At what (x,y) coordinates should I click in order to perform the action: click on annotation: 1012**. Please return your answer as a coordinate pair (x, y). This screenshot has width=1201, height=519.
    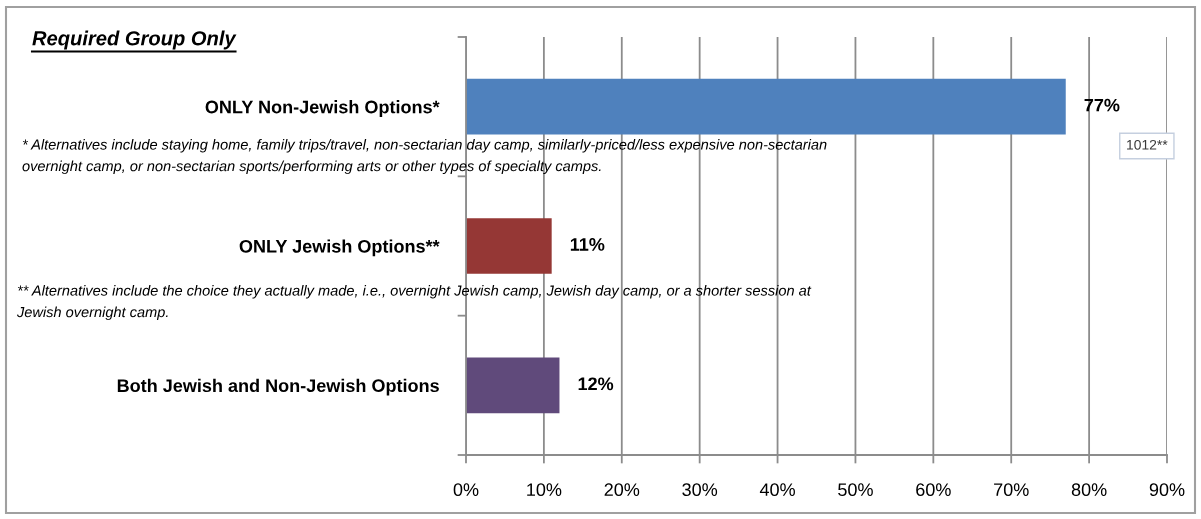
    Looking at the image, I should click on (1147, 144).